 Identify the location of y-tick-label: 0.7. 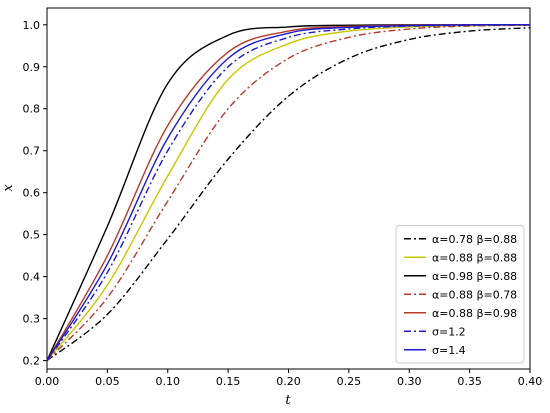
(32, 151).